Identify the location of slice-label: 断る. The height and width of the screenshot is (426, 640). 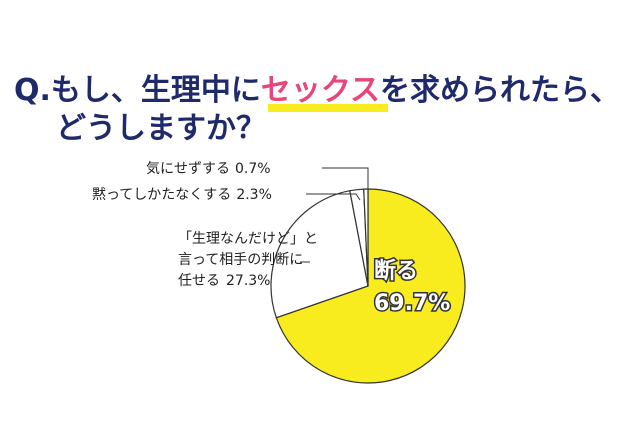
(396, 271).